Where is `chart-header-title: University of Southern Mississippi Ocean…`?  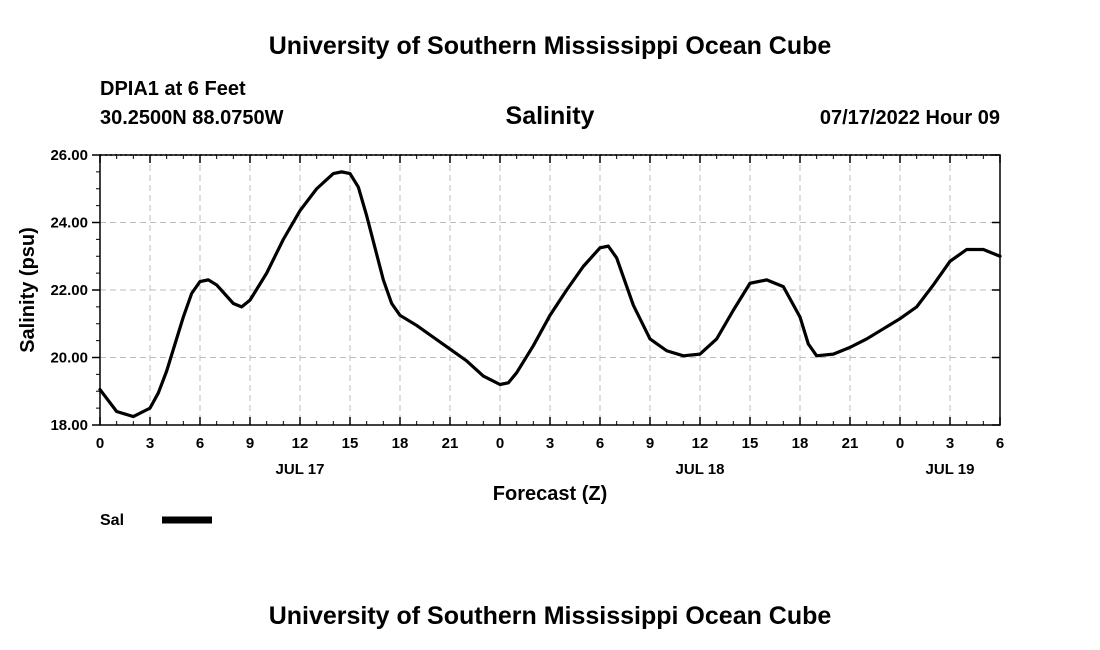 chart-header-title: University of Southern Mississippi Ocean… is located at coordinates (550, 46).